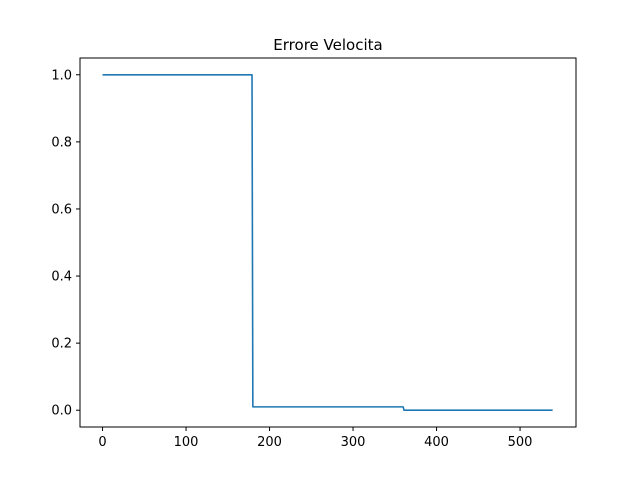  I want to click on x-tick-label: 0, so click(102, 442).